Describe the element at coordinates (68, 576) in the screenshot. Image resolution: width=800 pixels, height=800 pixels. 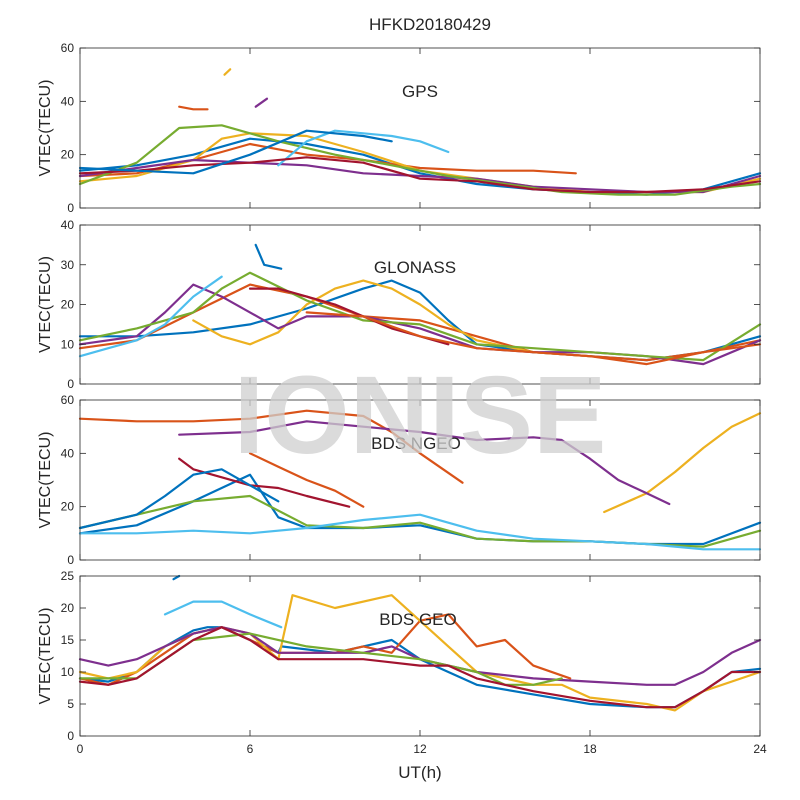
I see `y-tick-label: 25` at that location.